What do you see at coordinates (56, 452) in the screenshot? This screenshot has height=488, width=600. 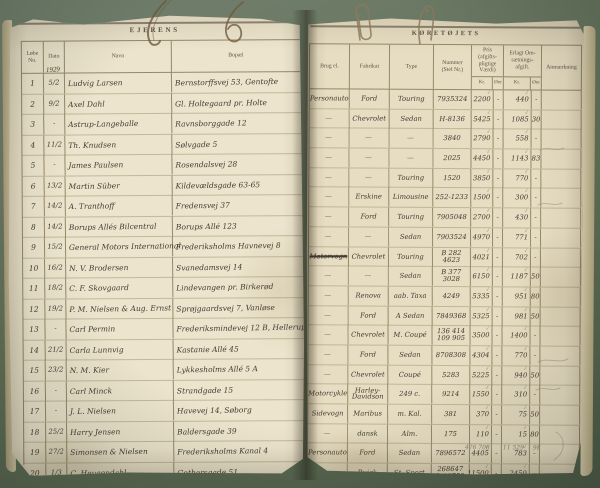 I see `row-date: 27/2` at bounding box center [56, 452].